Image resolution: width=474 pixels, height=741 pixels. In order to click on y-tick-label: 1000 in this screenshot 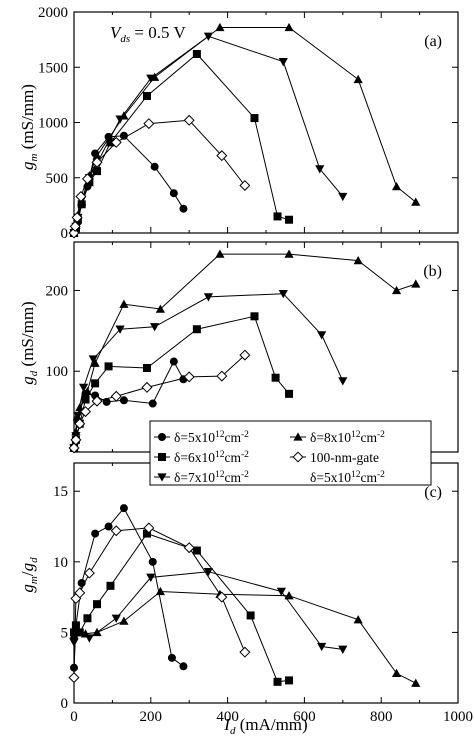, I will do `click(53, 124)`.